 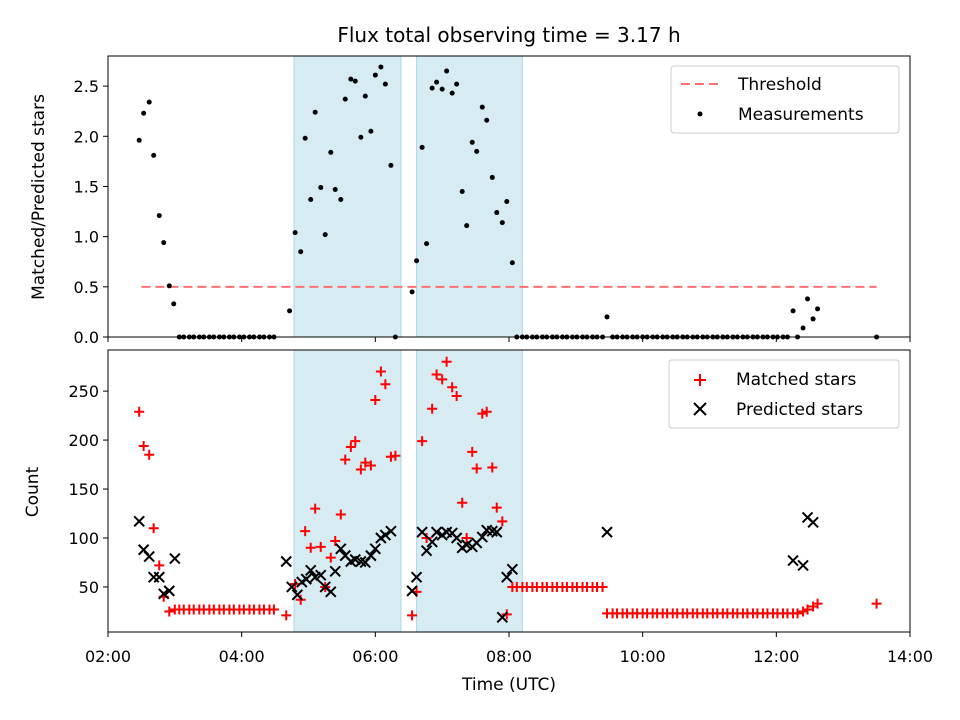 What do you see at coordinates (86, 86) in the screenshot?
I see `y-tick-label: 2.5` at bounding box center [86, 86].